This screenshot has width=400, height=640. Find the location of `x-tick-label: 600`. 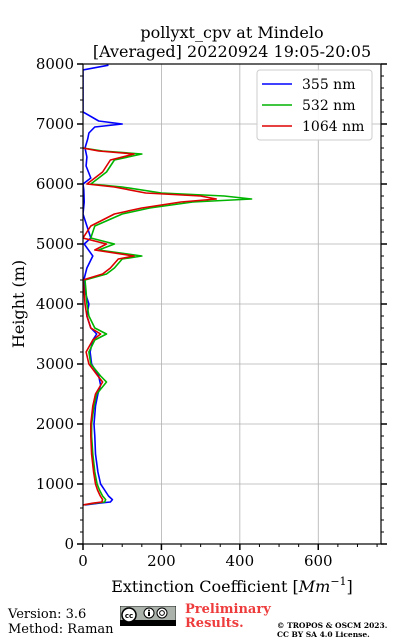

x-tick-label: 600 is located at coordinates (318, 561).